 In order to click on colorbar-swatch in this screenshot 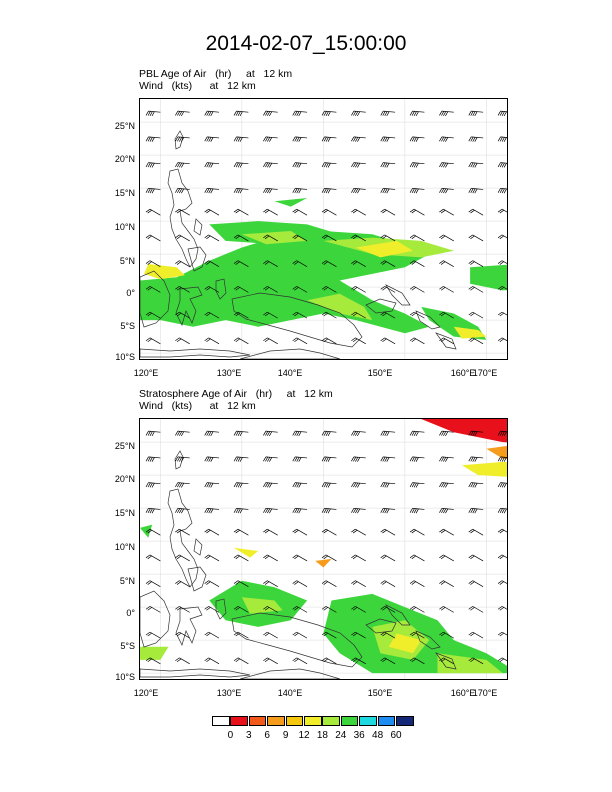, I will do `click(239, 721)`.